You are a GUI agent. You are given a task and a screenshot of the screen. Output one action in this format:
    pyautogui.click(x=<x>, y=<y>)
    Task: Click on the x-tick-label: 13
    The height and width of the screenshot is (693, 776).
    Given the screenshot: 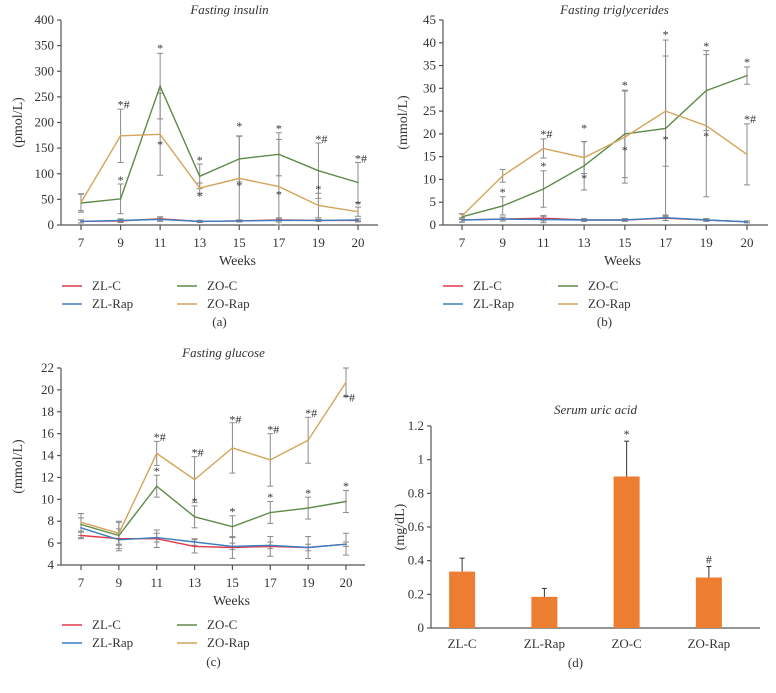 What is the action you would take?
    pyautogui.click(x=584, y=242)
    